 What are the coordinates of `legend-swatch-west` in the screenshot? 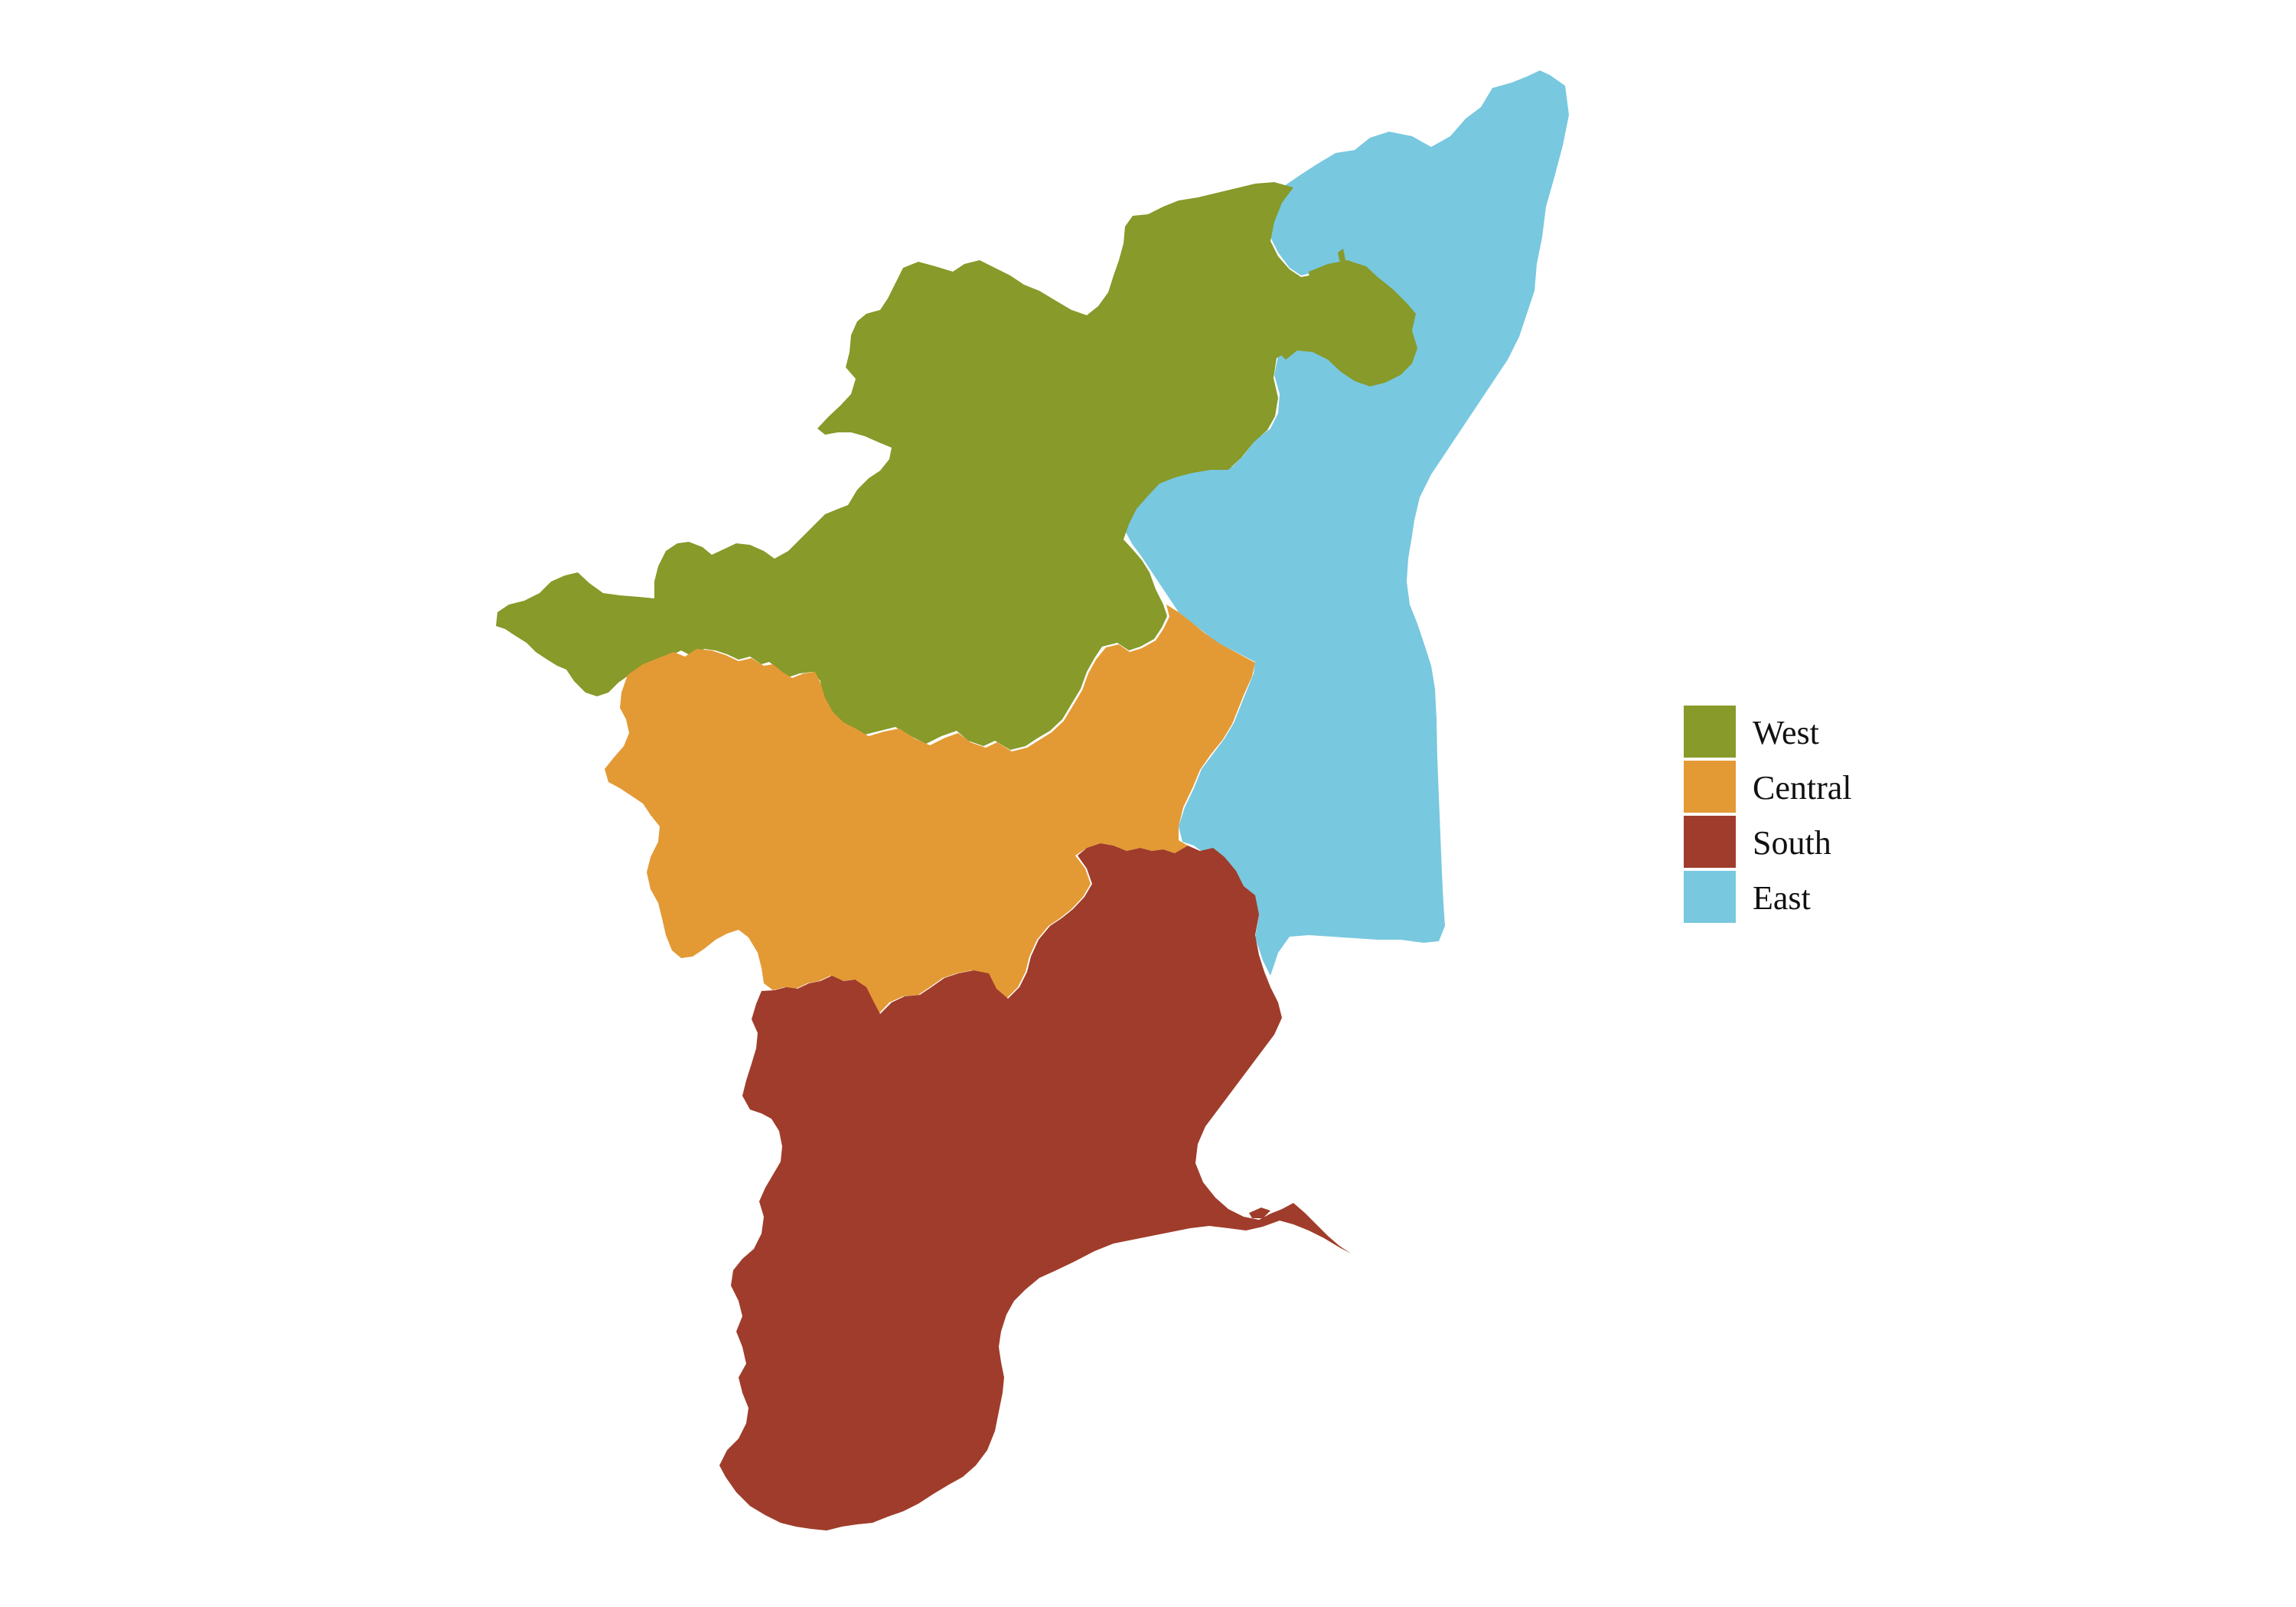 It's located at (1710, 732).